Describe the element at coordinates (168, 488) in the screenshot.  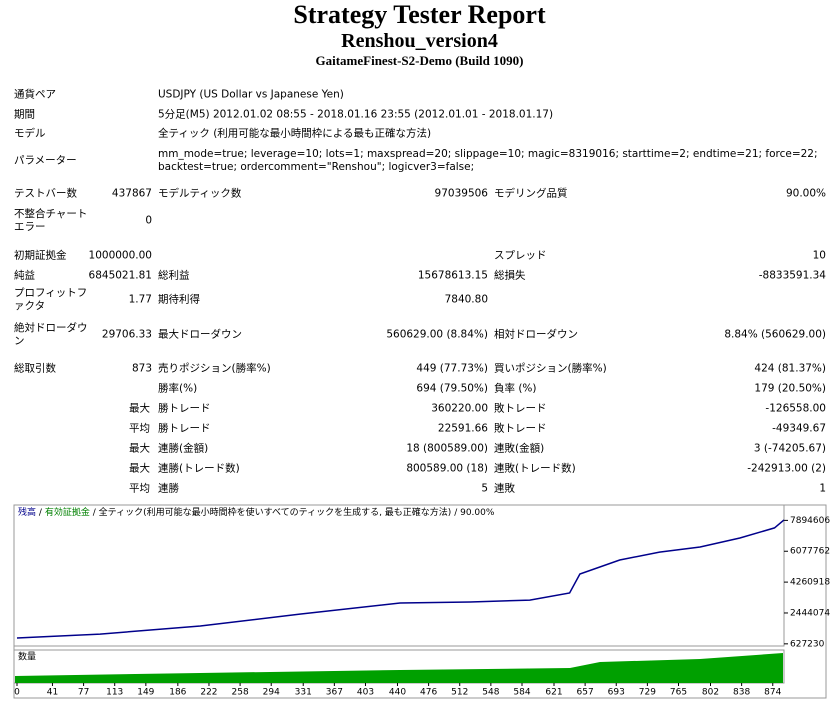
I see `table-cell: 連勝` at that location.